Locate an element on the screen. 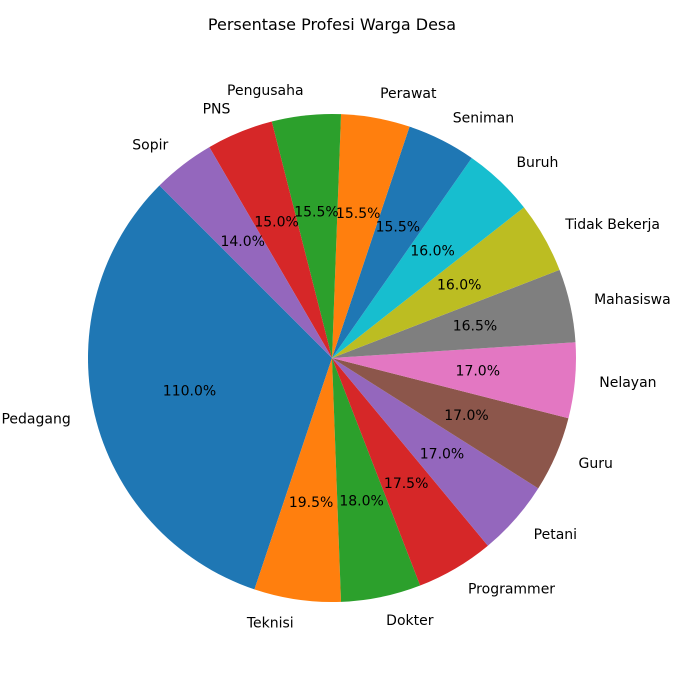 The image size is (700, 700). pie-slice-guru is located at coordinates (450, 423).